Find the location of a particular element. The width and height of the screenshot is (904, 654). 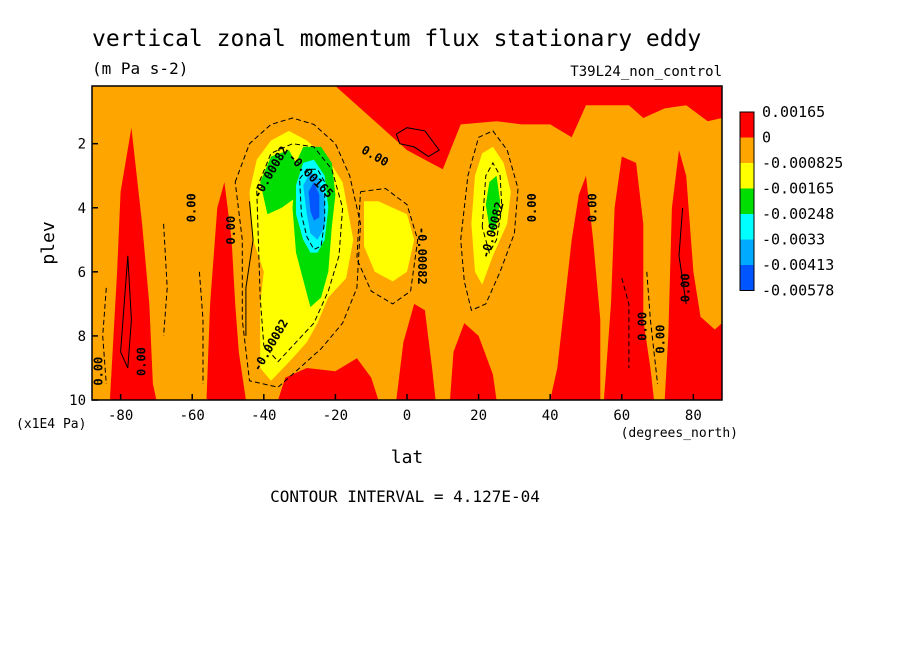

x-tick-label-4: 0 is located at coordinates (407, 416).